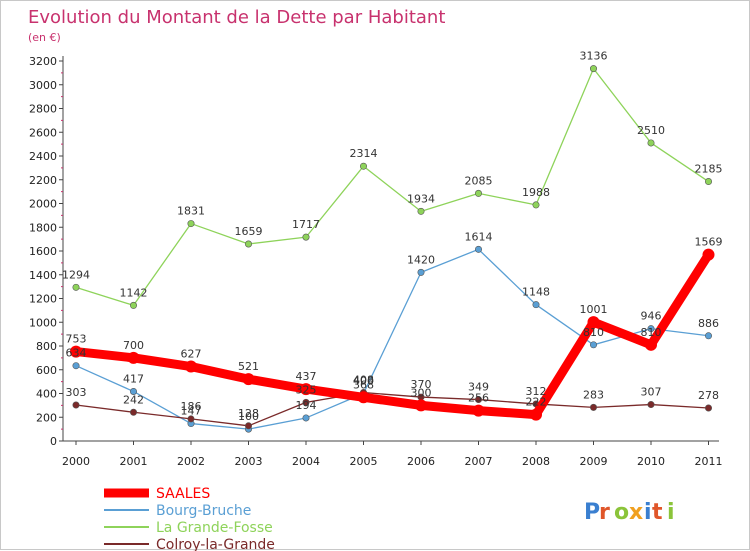 The width and height of the screenshot is (750, 551). I want to click on data-label: 1831, so click(191, 211).